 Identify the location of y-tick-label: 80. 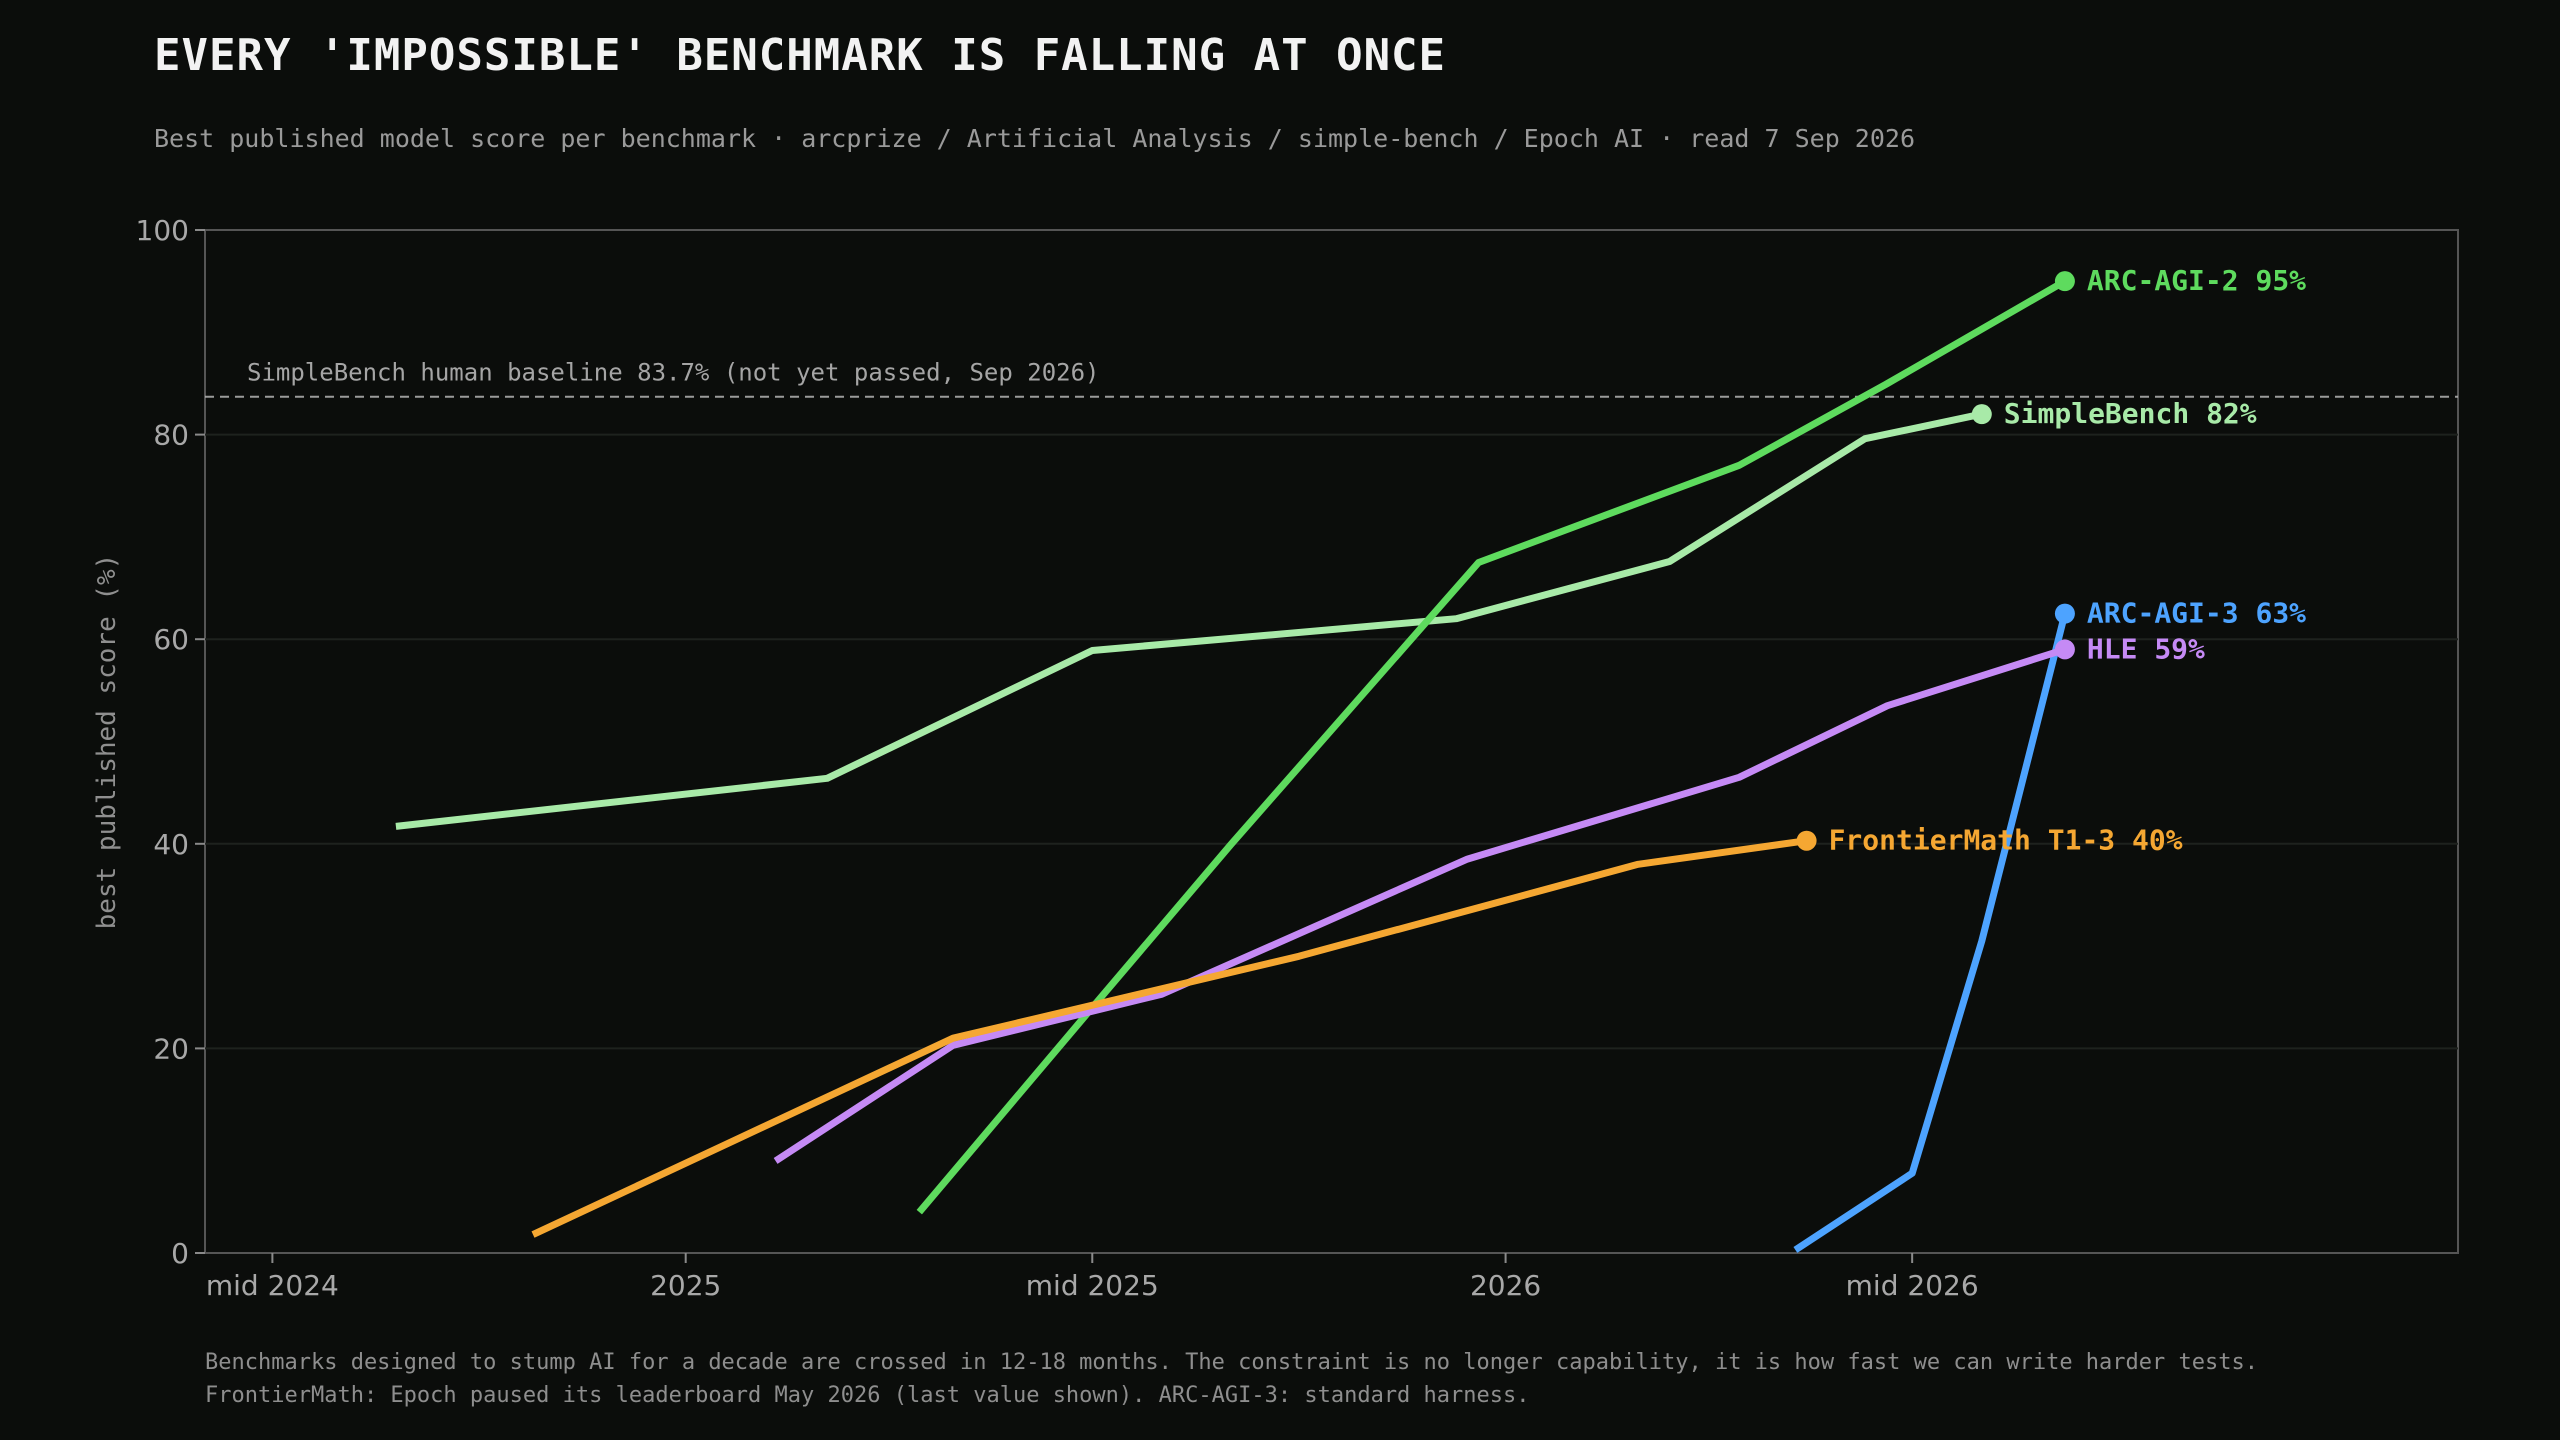
(171, 435).